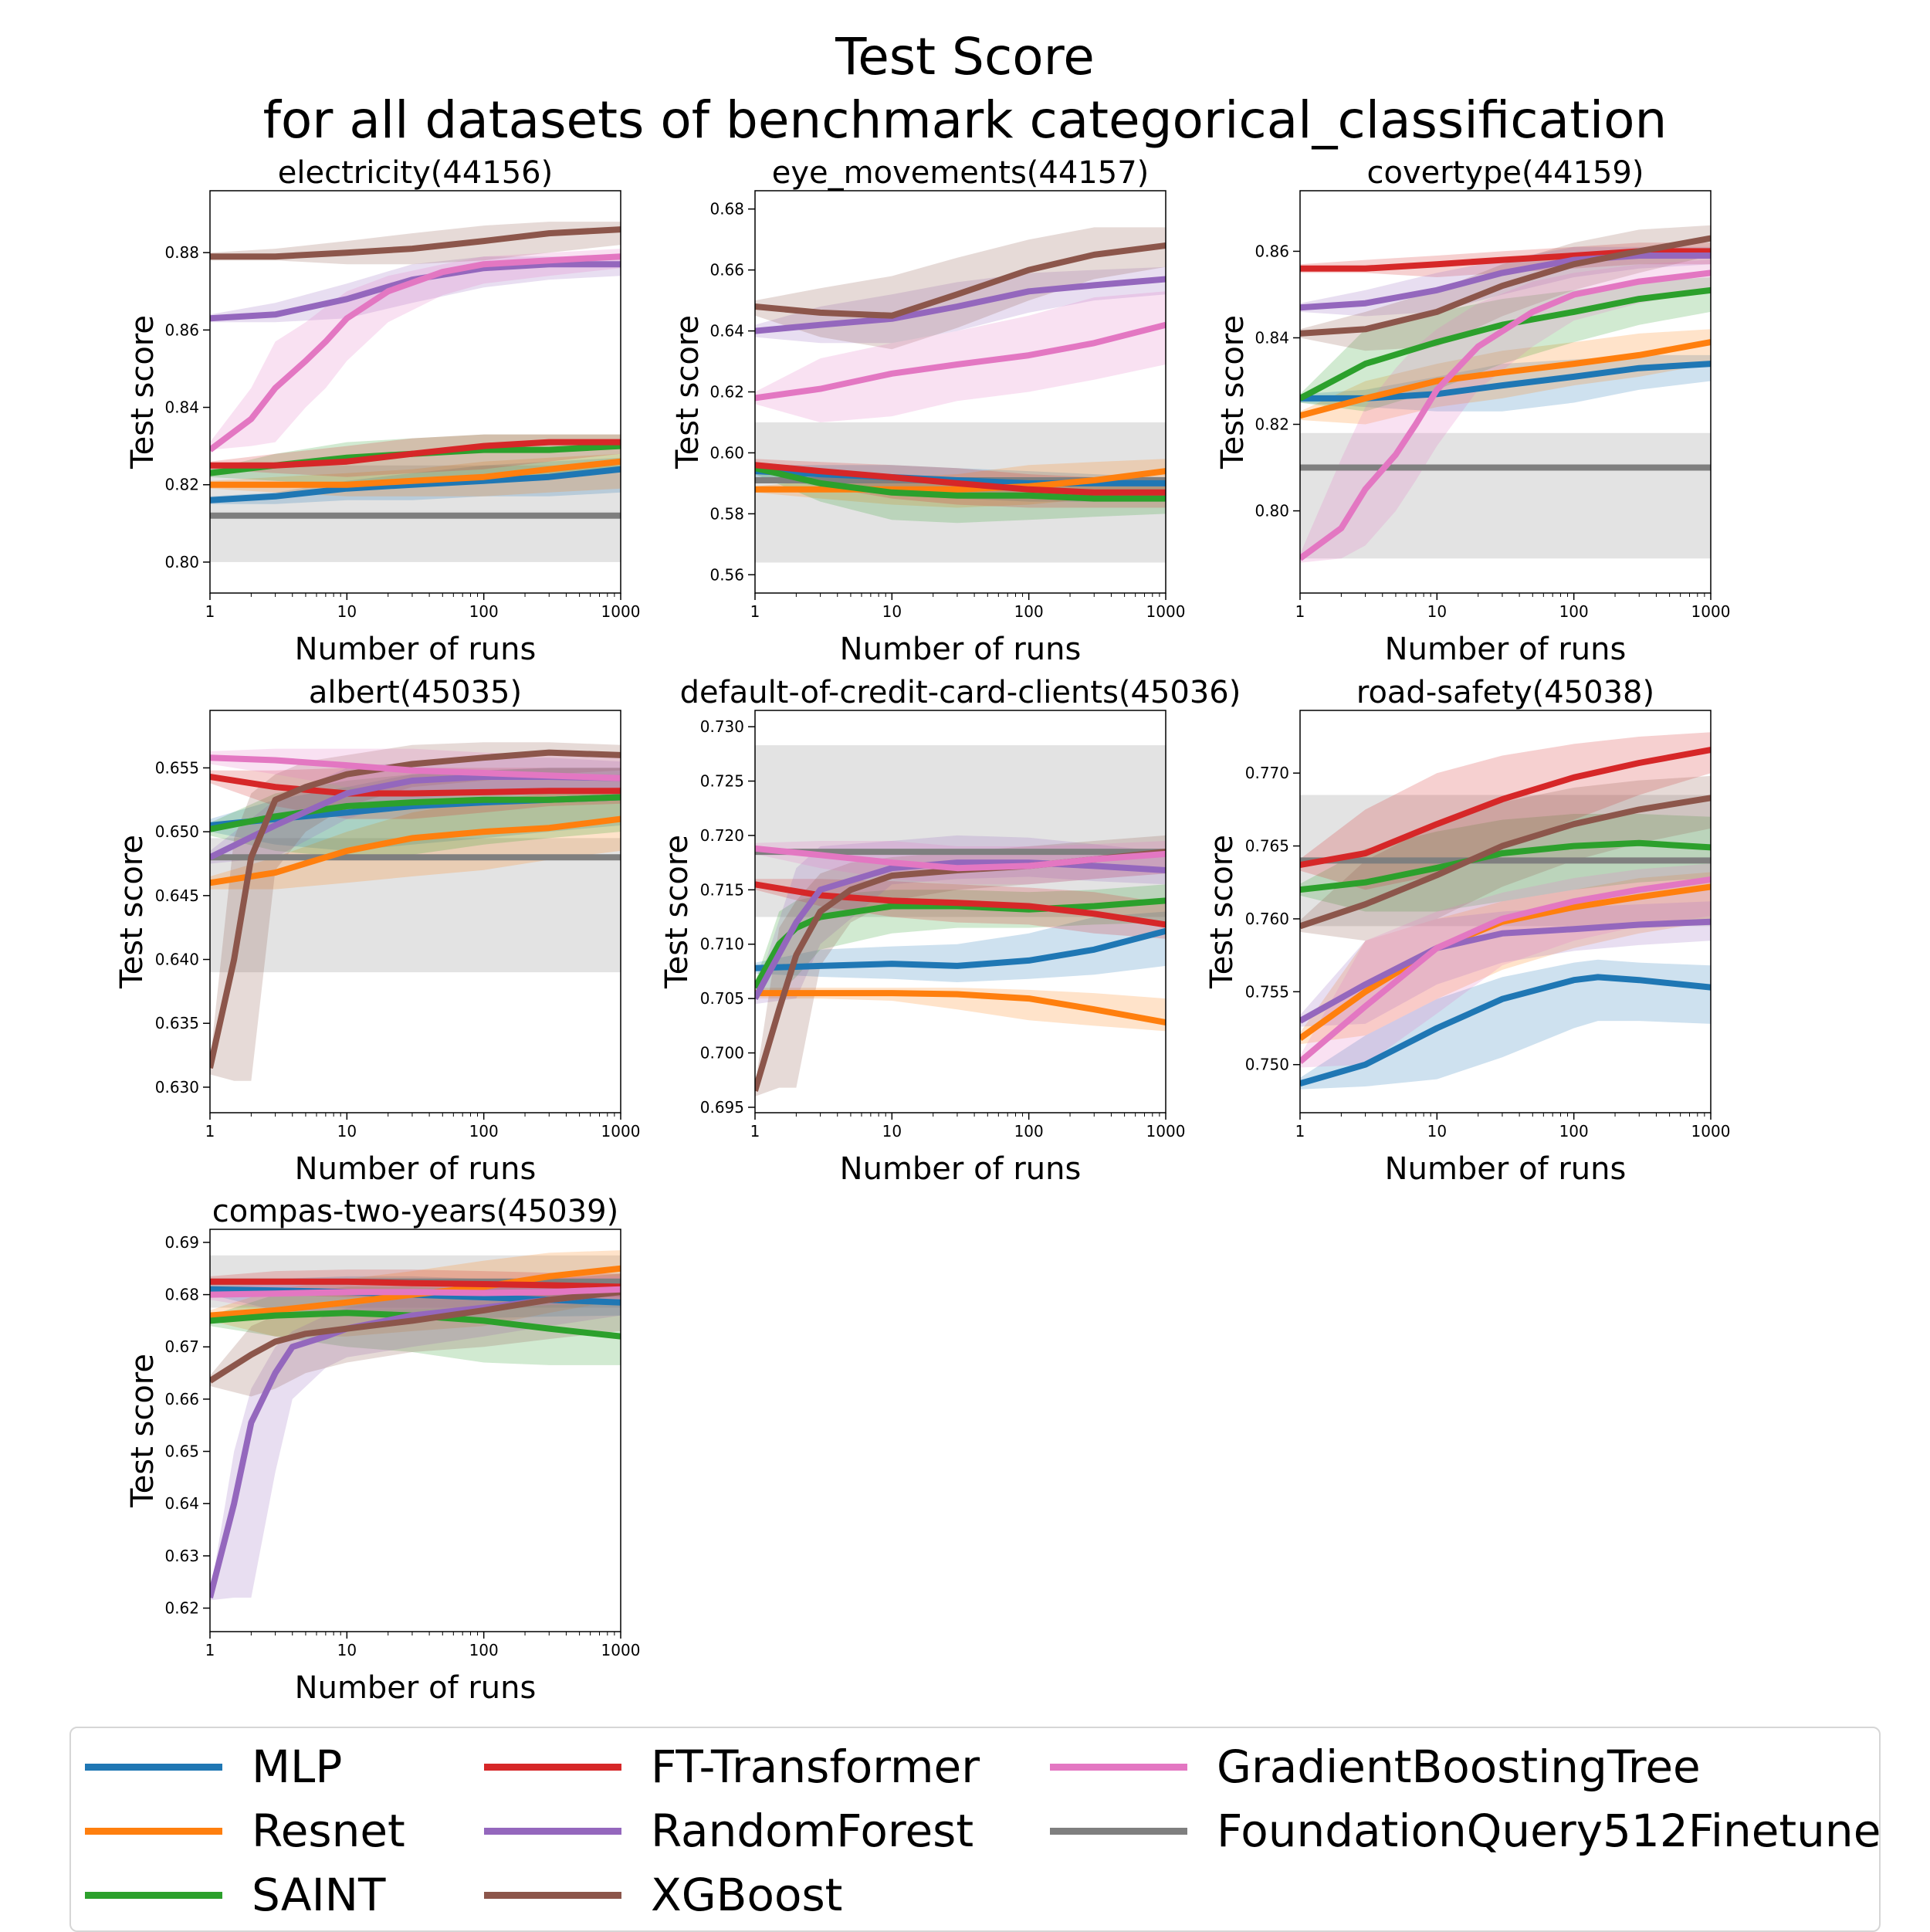  I want to click on subplot-title: road-safety(45038), so click(1505, 692).